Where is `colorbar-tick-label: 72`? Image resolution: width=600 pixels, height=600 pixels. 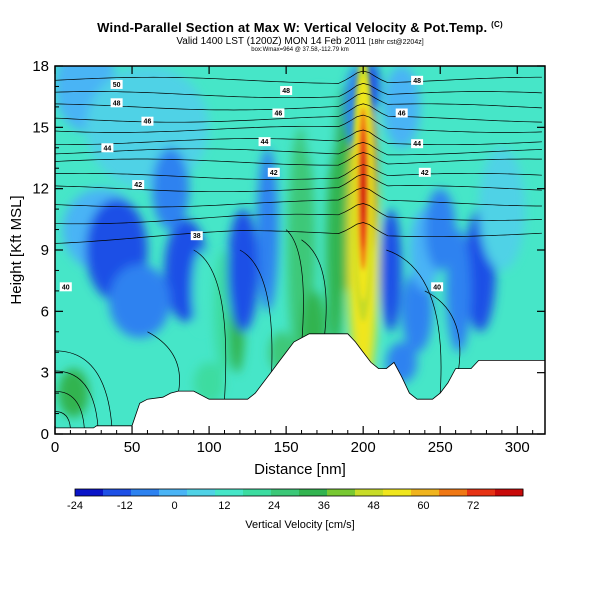 colorbar-tick-label: 72 is located at coordinates (473, 506).